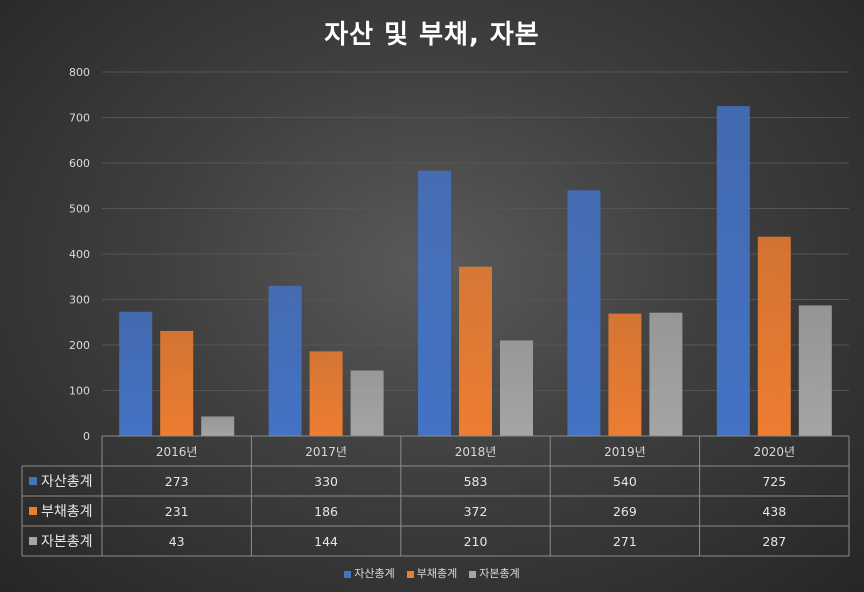 The image size is (864, 592). What do you see at coordinates (67, 512) in the screenshot?
I see `series-row-label: 부채총계` at bounding box center [67, 512].